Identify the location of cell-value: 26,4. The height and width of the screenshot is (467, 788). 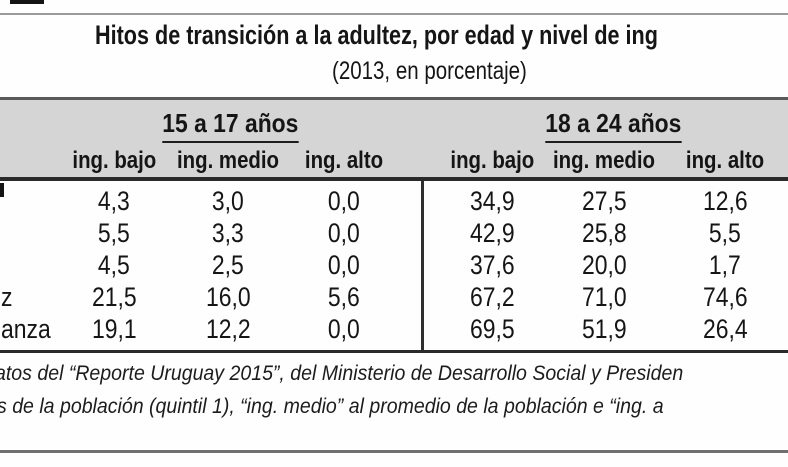
(725, 328).